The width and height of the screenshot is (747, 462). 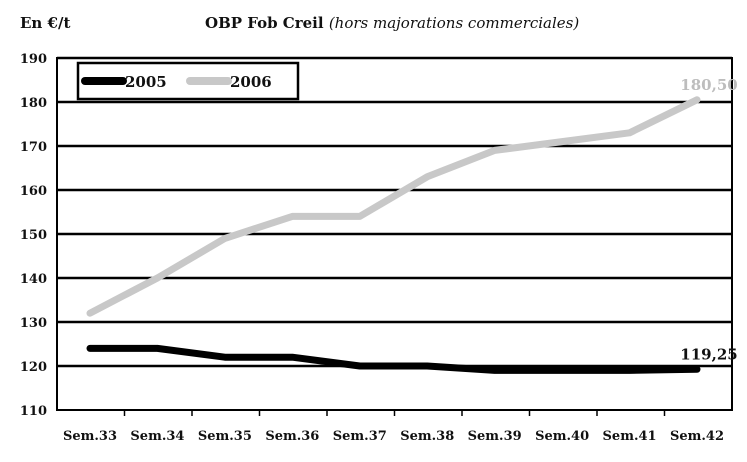 I want to click on legend-label-2005: 2005, so click(x=146, y=82).